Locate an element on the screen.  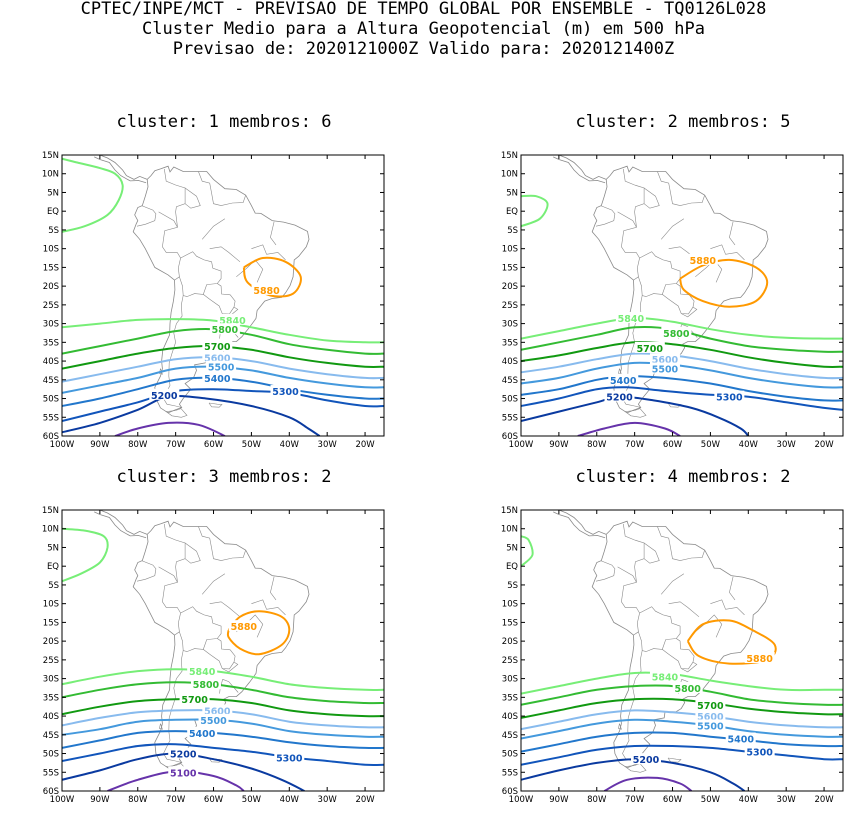
lat-label: 15S is located at coordinates (51, 623).